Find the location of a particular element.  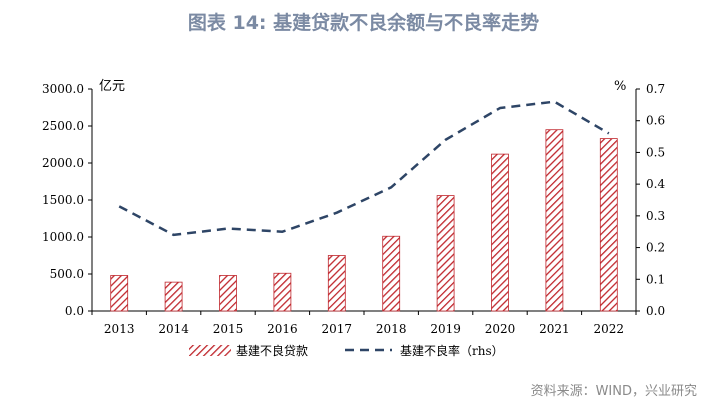

right-tick-label: 0.7 is located at coordinates (655, 89).